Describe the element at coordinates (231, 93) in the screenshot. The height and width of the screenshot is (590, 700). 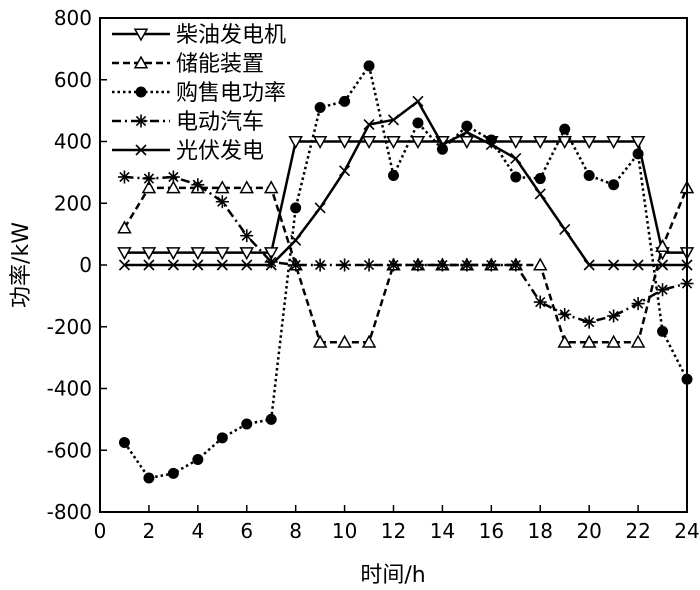
I see `legend-label: 购售电功率` at that location.